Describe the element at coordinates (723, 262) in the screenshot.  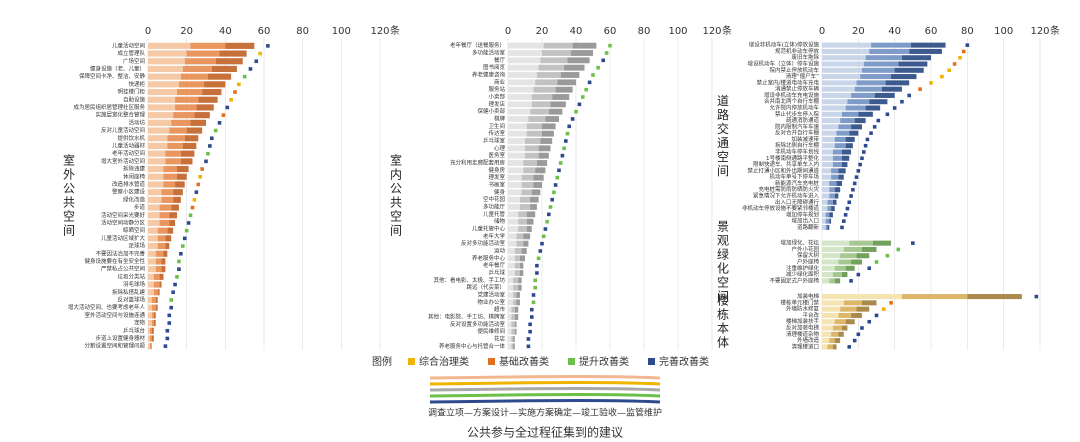
I see `group-label: 景观绿化空间` at that location.